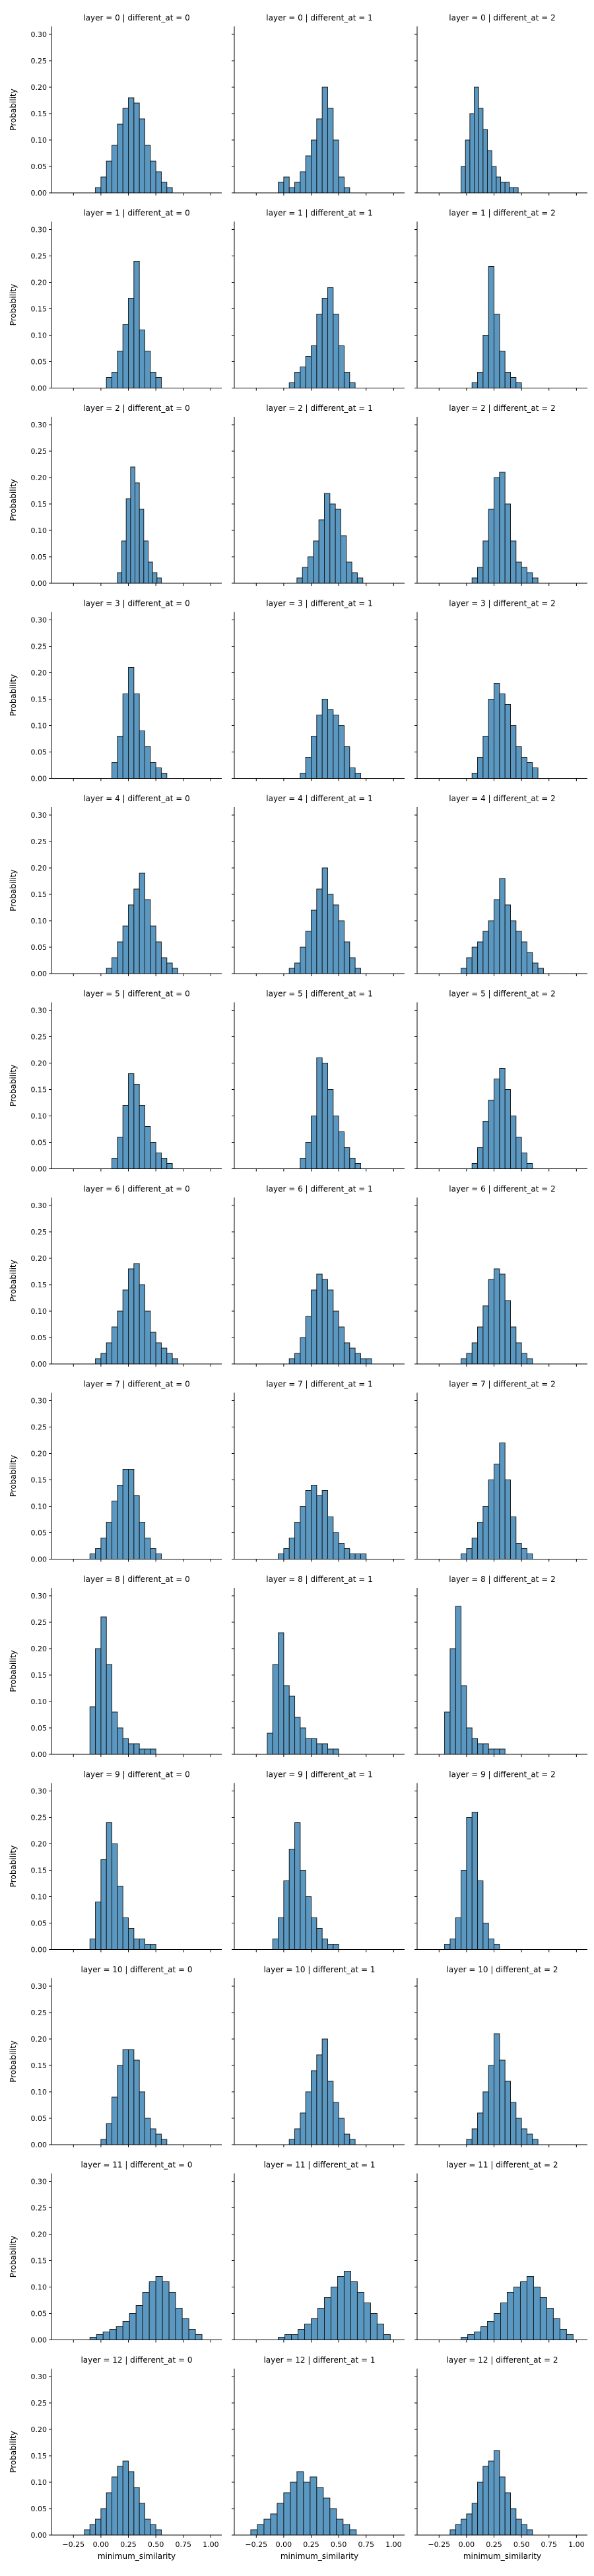 This screenshot has width=594, height=2576. What do you see at coordinates (502, 2556) in the screenshot?
I see `x-axis-label: minimum_similarity` at bounding box center [502, 2556].